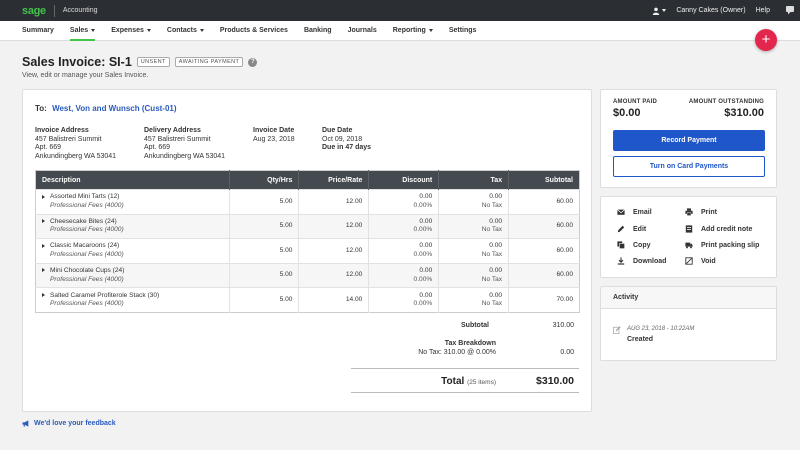  I want to click on cell-subtotal: 60.00, so click(544, 251).